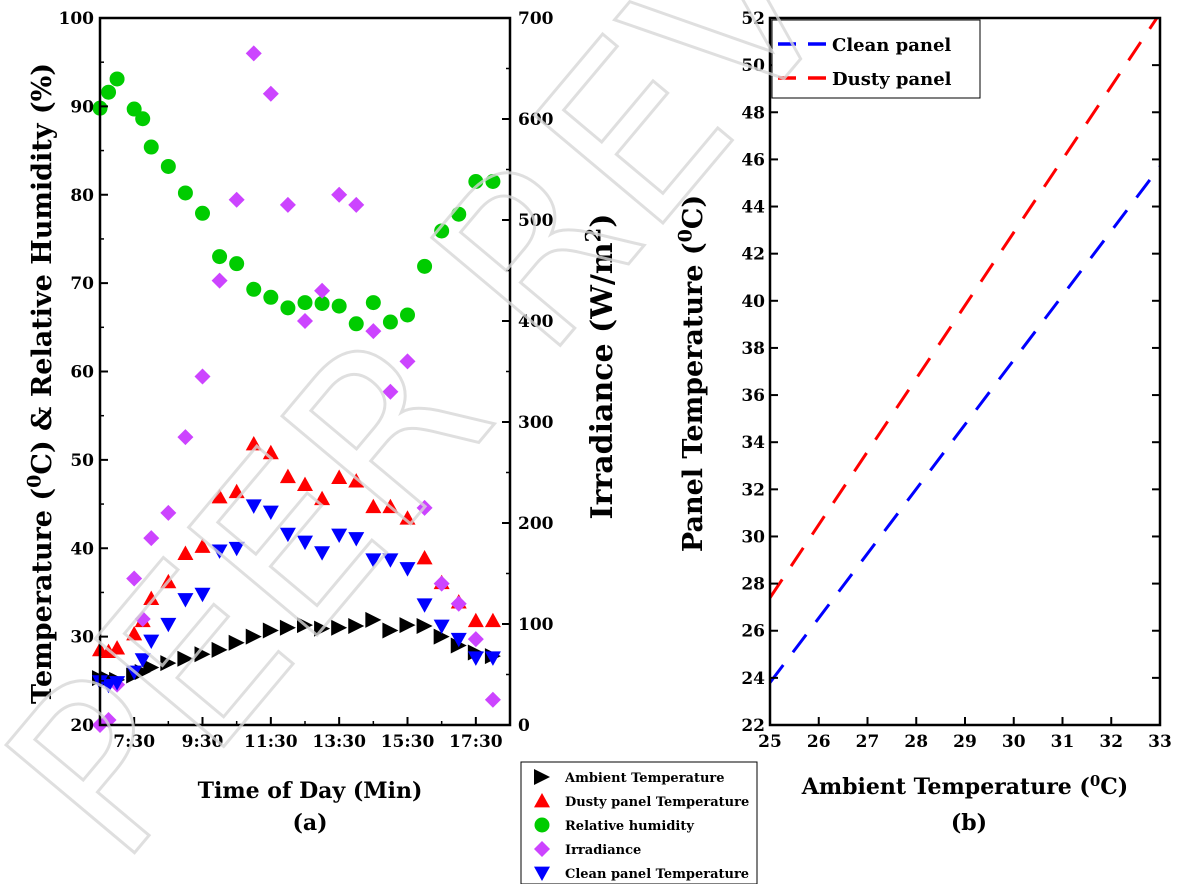 The image size is (1191, 884). What do you see at coordinates (753, 396) in the screenshot?
I see `y-tick-label: 36` at bounding box center [753, 396].